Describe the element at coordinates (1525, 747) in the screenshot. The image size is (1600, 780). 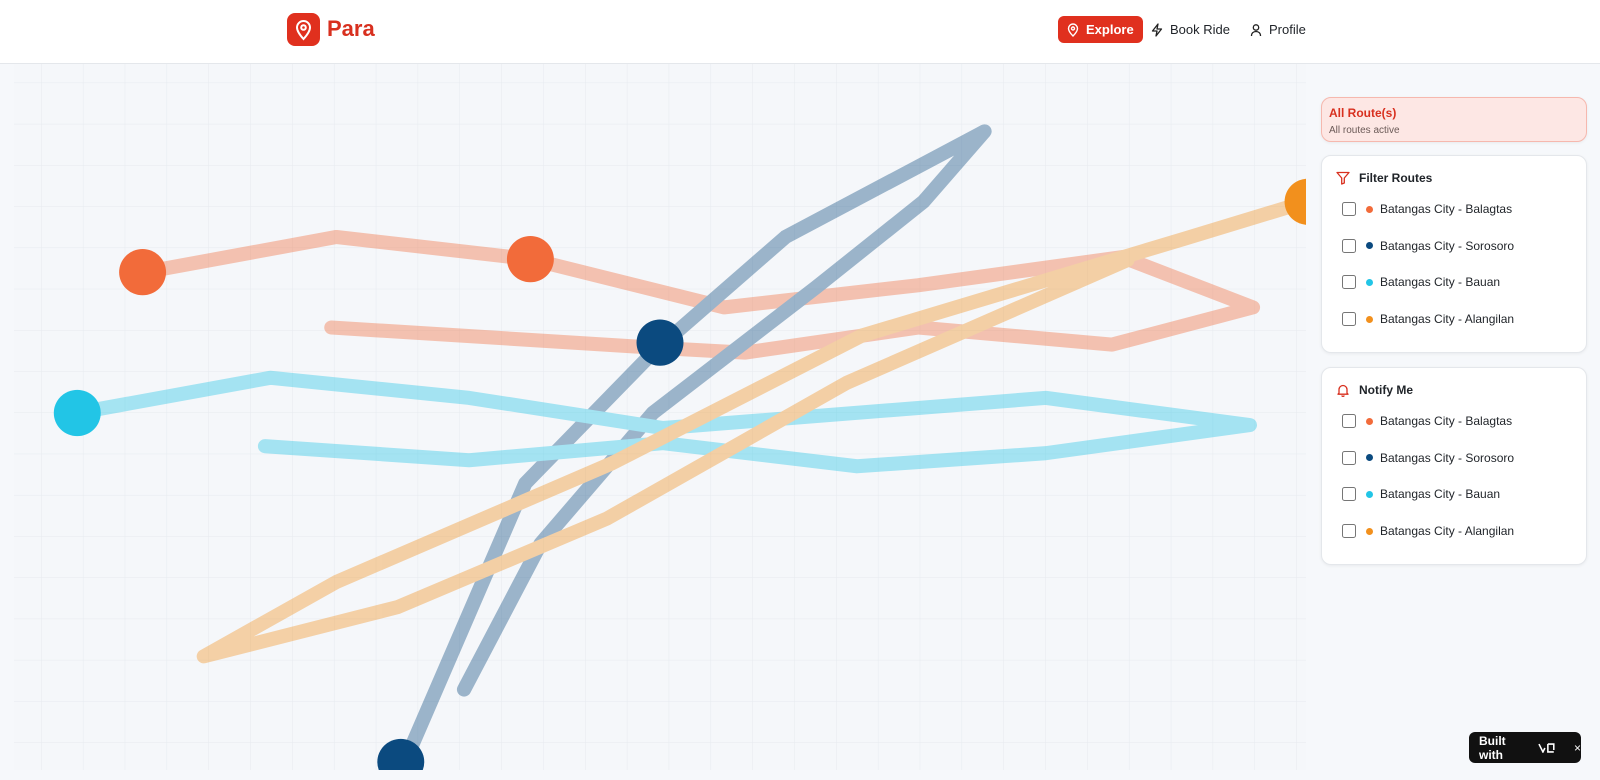
I see `built-with-badge: Built with ×` at that location.